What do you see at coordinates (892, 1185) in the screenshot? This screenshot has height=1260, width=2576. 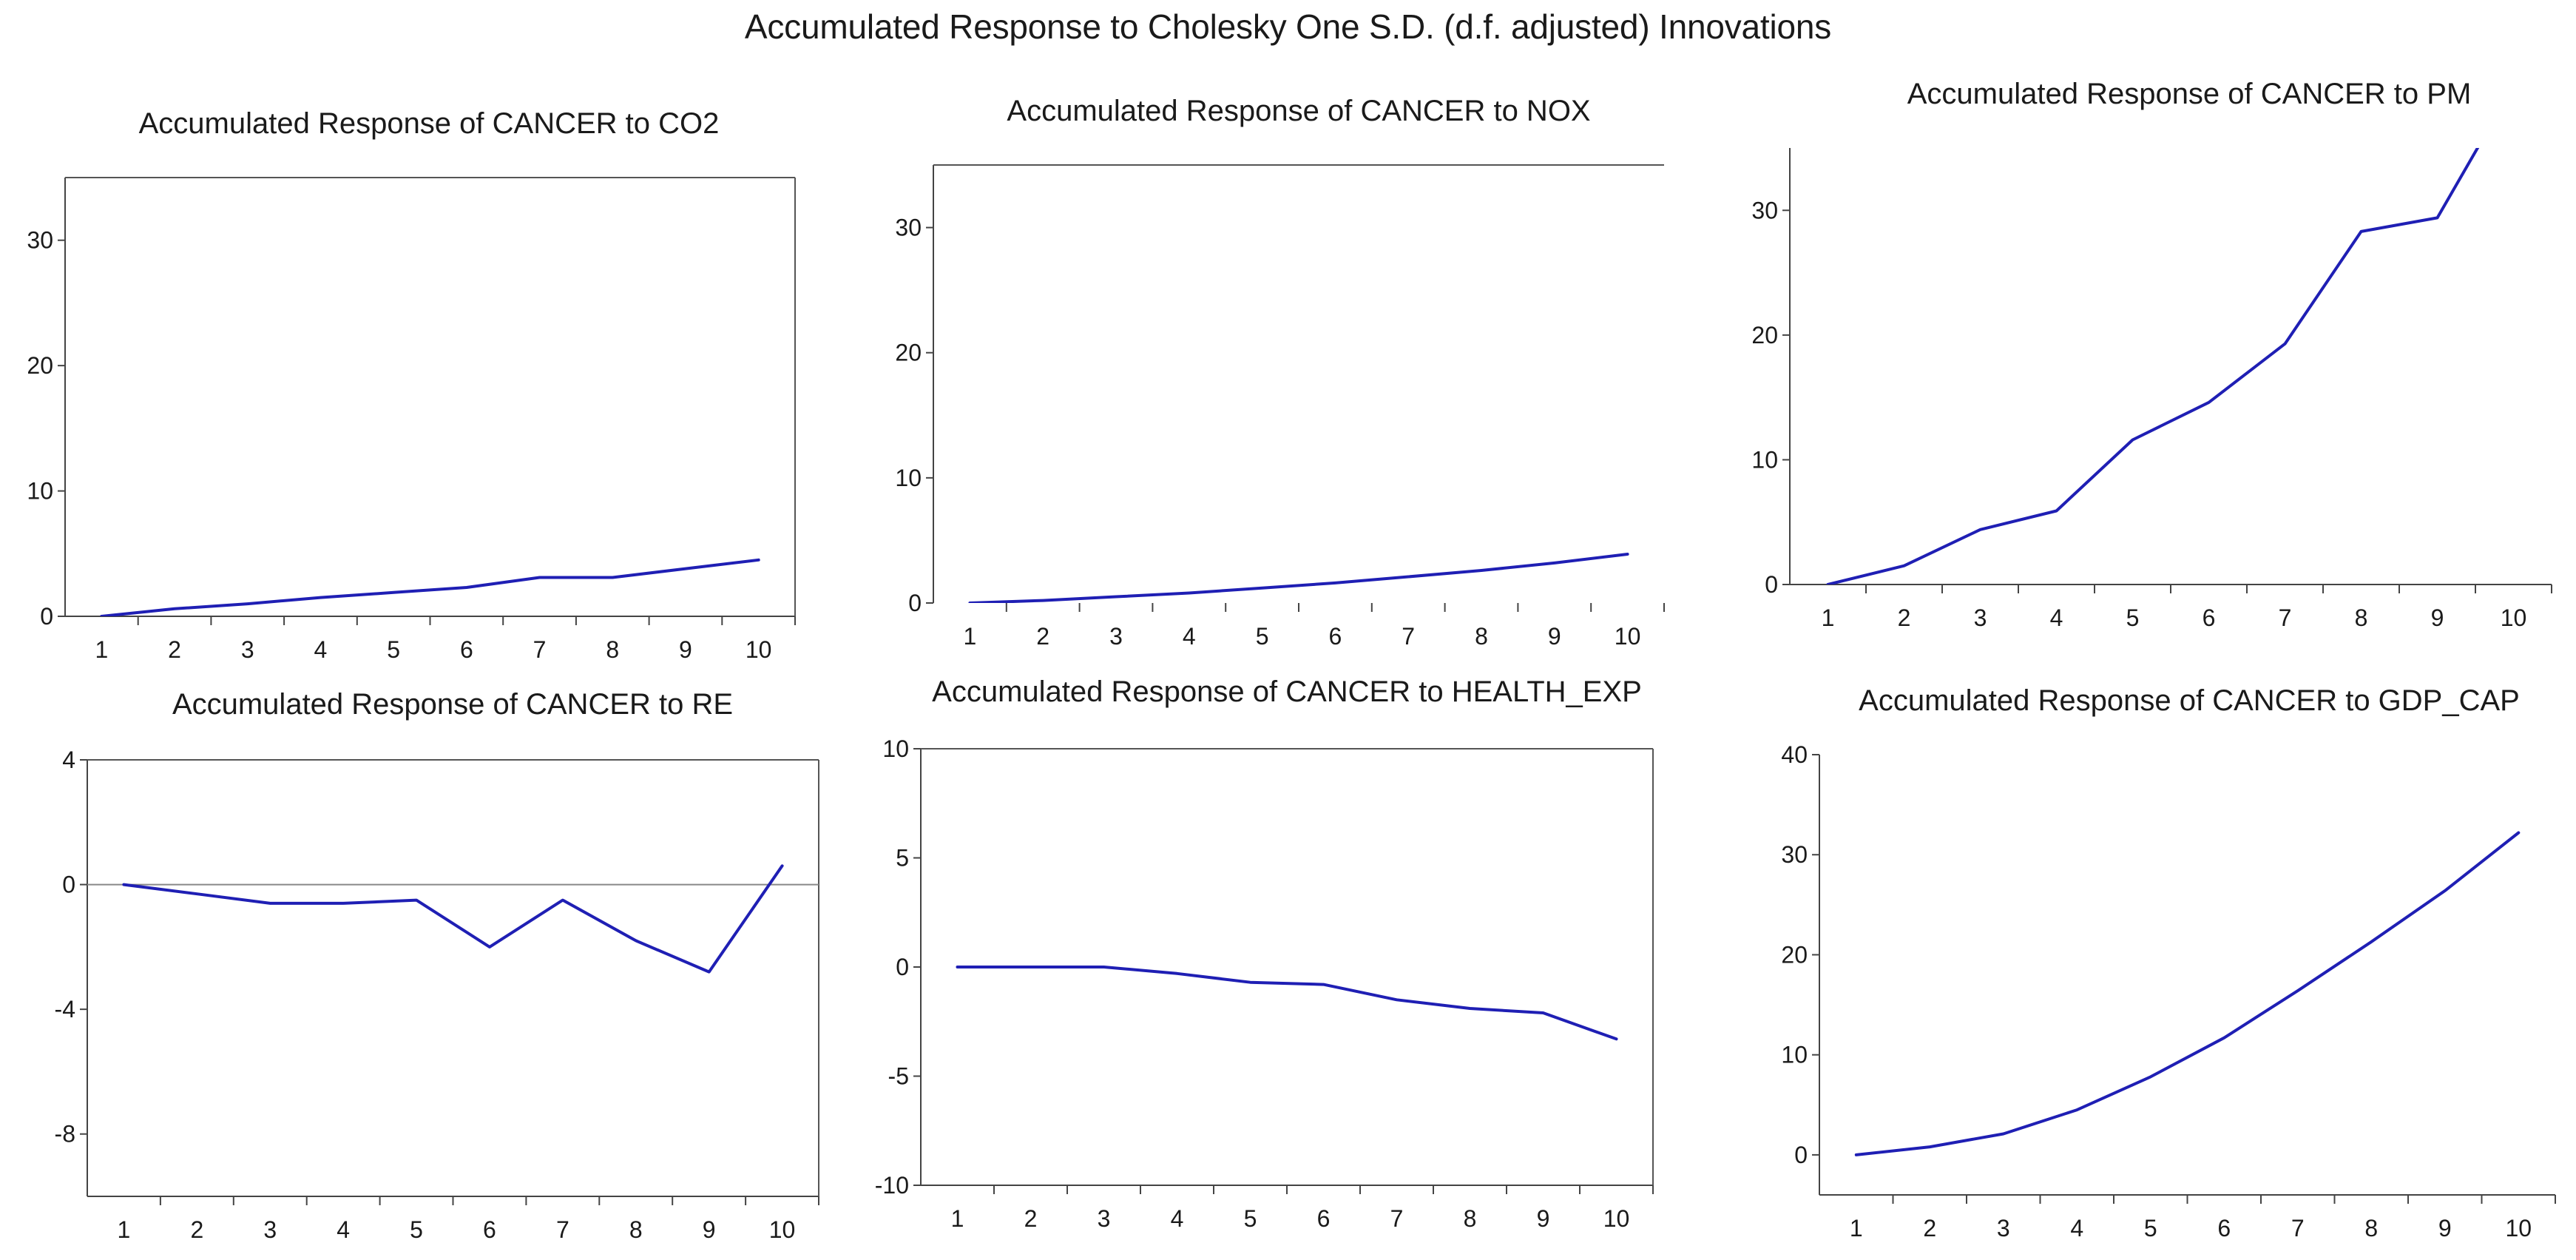 I see `y-tick-label: -10` at bounding box center [892, 1185].